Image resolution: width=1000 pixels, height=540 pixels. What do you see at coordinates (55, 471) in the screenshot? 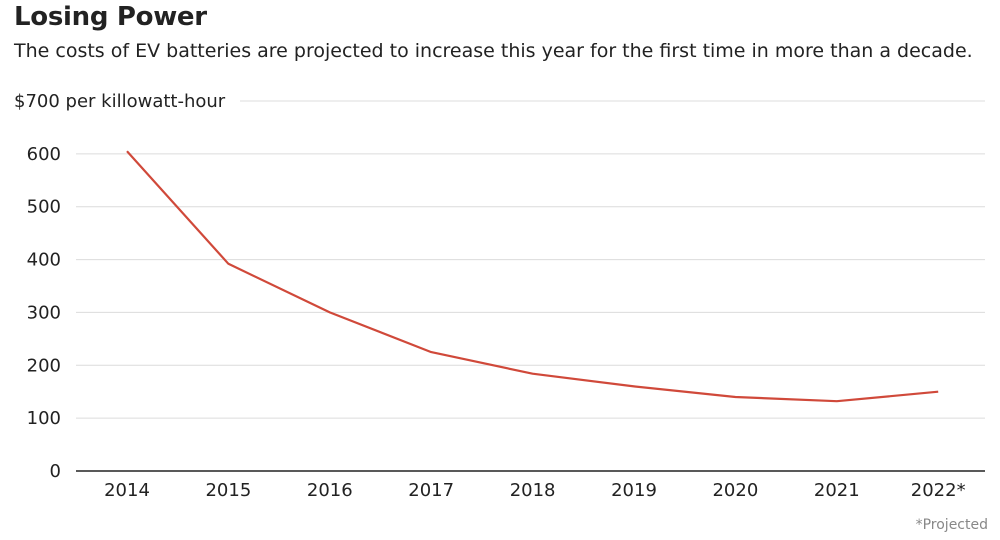
I see `y-tick-label: 0` at bounding box center [55, 471].